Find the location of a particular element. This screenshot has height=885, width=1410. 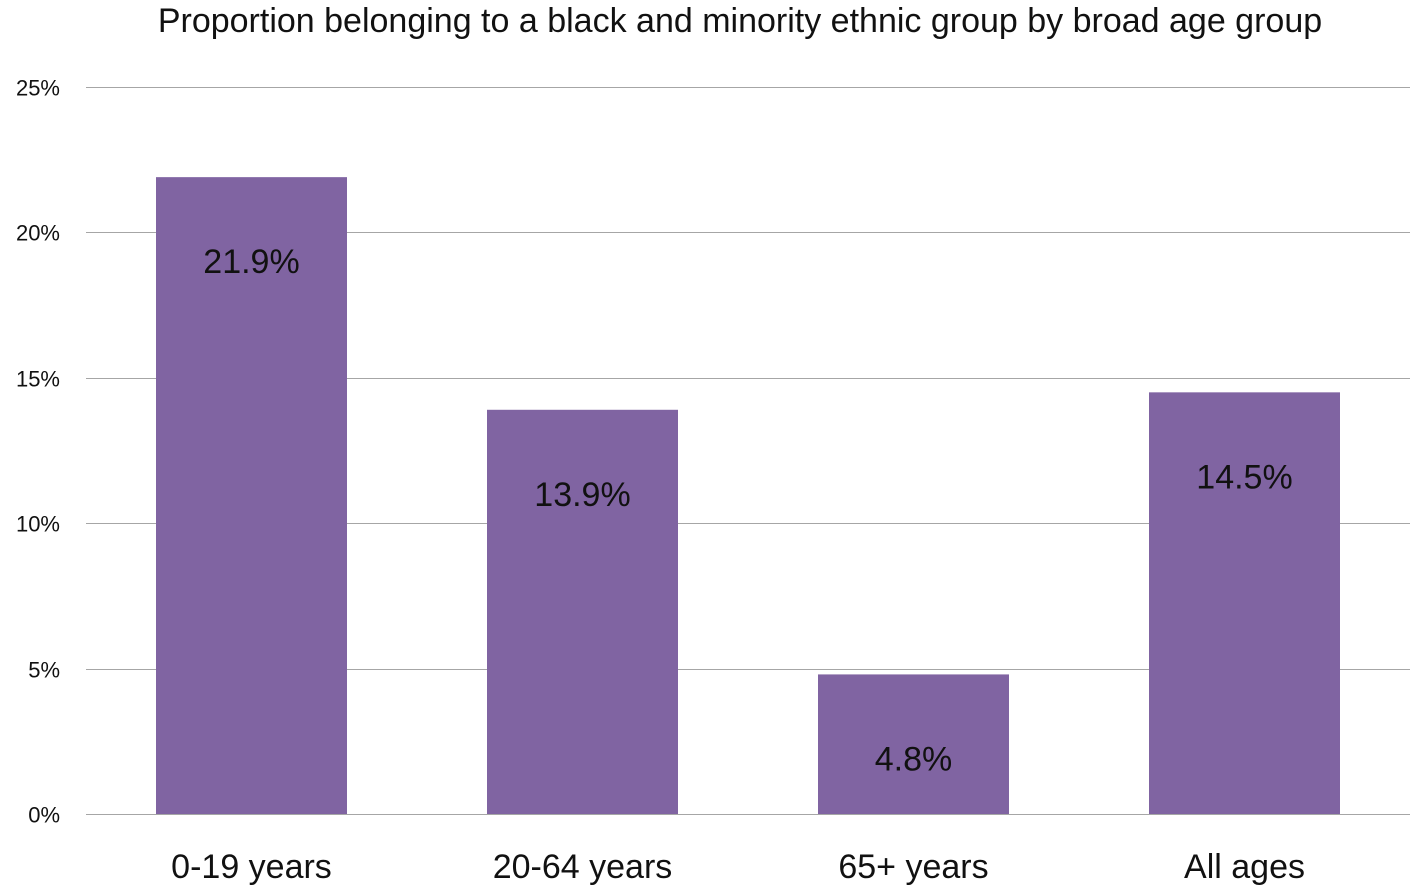

data-label: 4.8% is located at coordinates (914, 759).